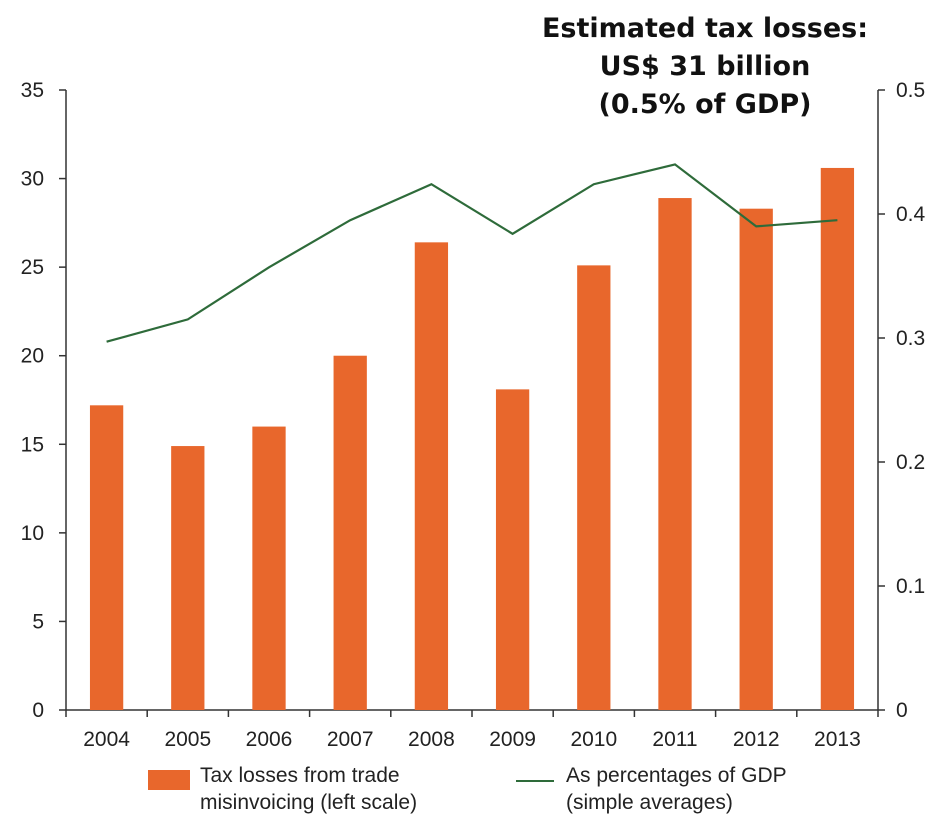 This screenshot has width=931, height=824. I want to click on legend-line-label-line-2: (simple averages), so click(649, 802).